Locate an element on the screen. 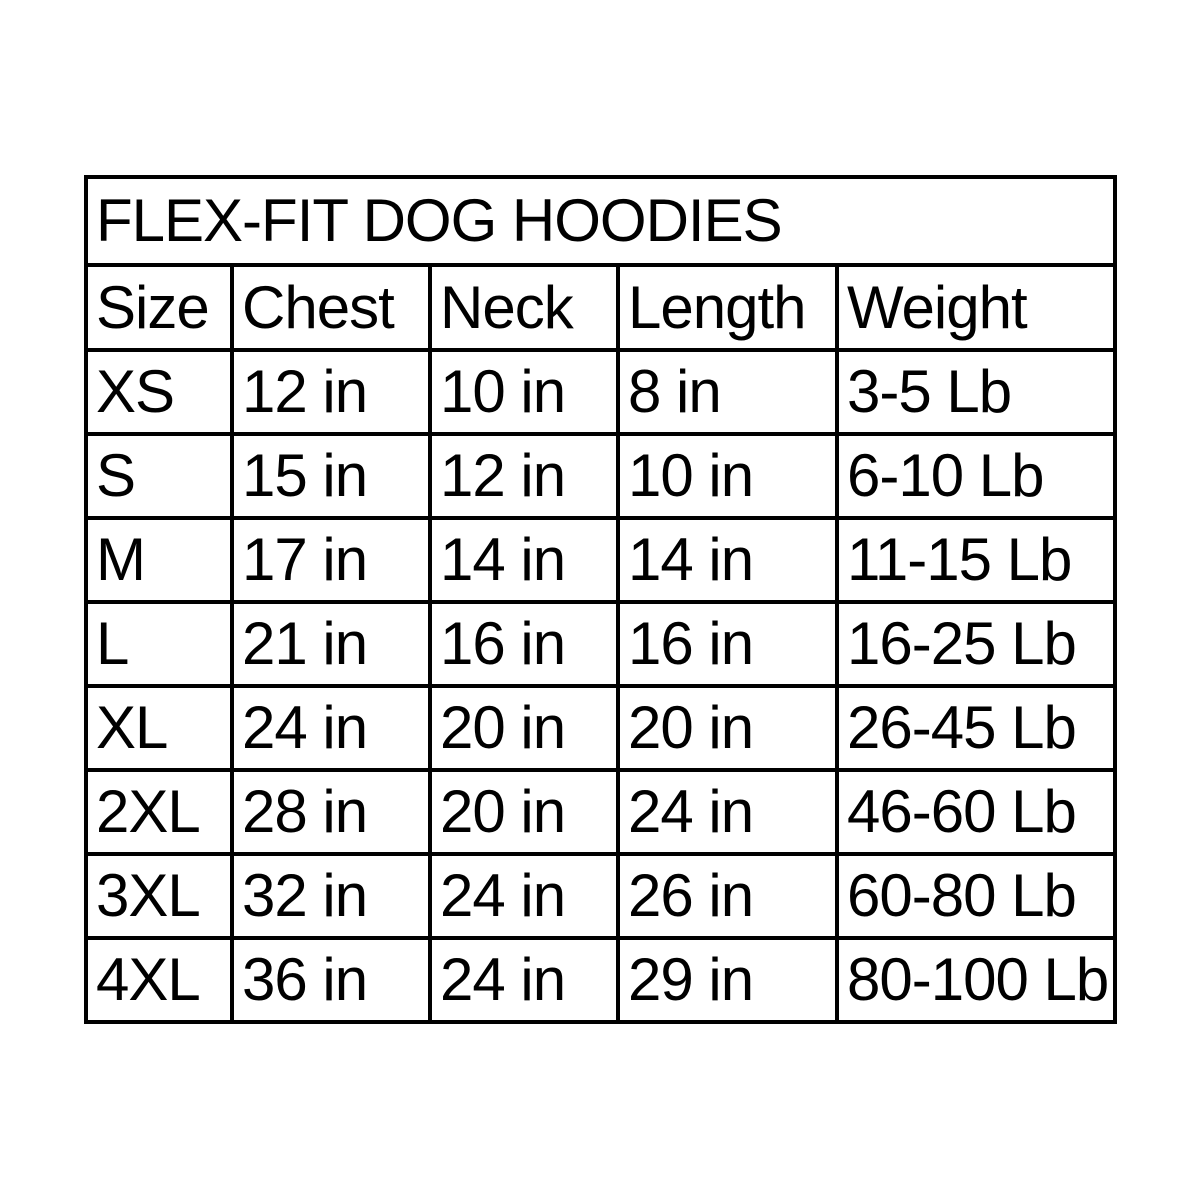  table-row: L 21 in 16 in 16 in 16-25 Lb is located at coordinates (600, 644).